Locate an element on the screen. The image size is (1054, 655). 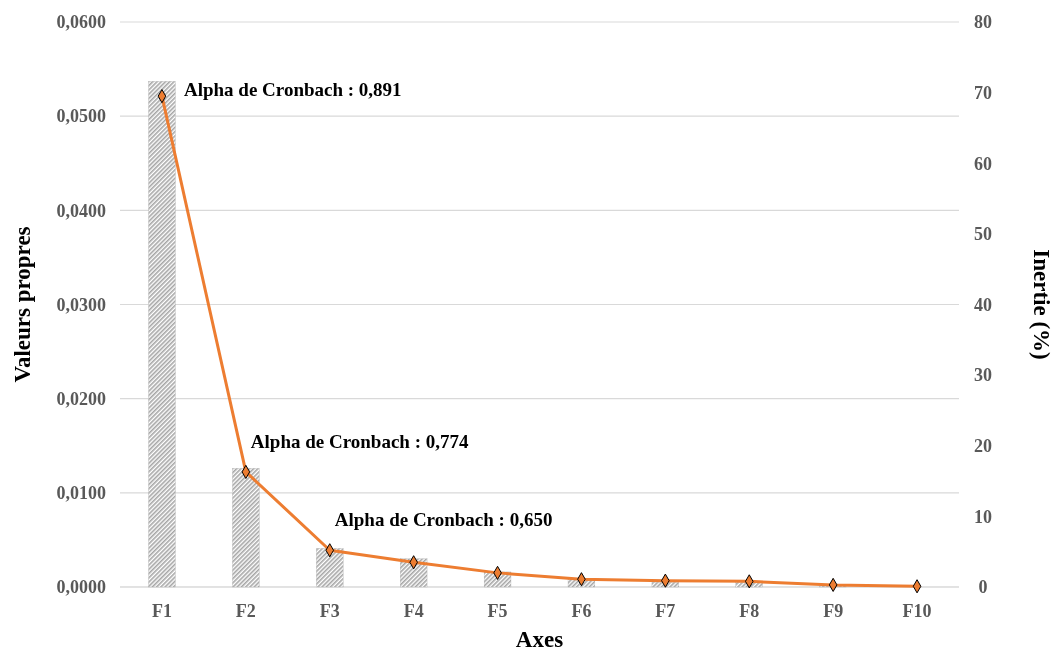
y-tick-label: 0,0100 is located at coordinates (81, 493).